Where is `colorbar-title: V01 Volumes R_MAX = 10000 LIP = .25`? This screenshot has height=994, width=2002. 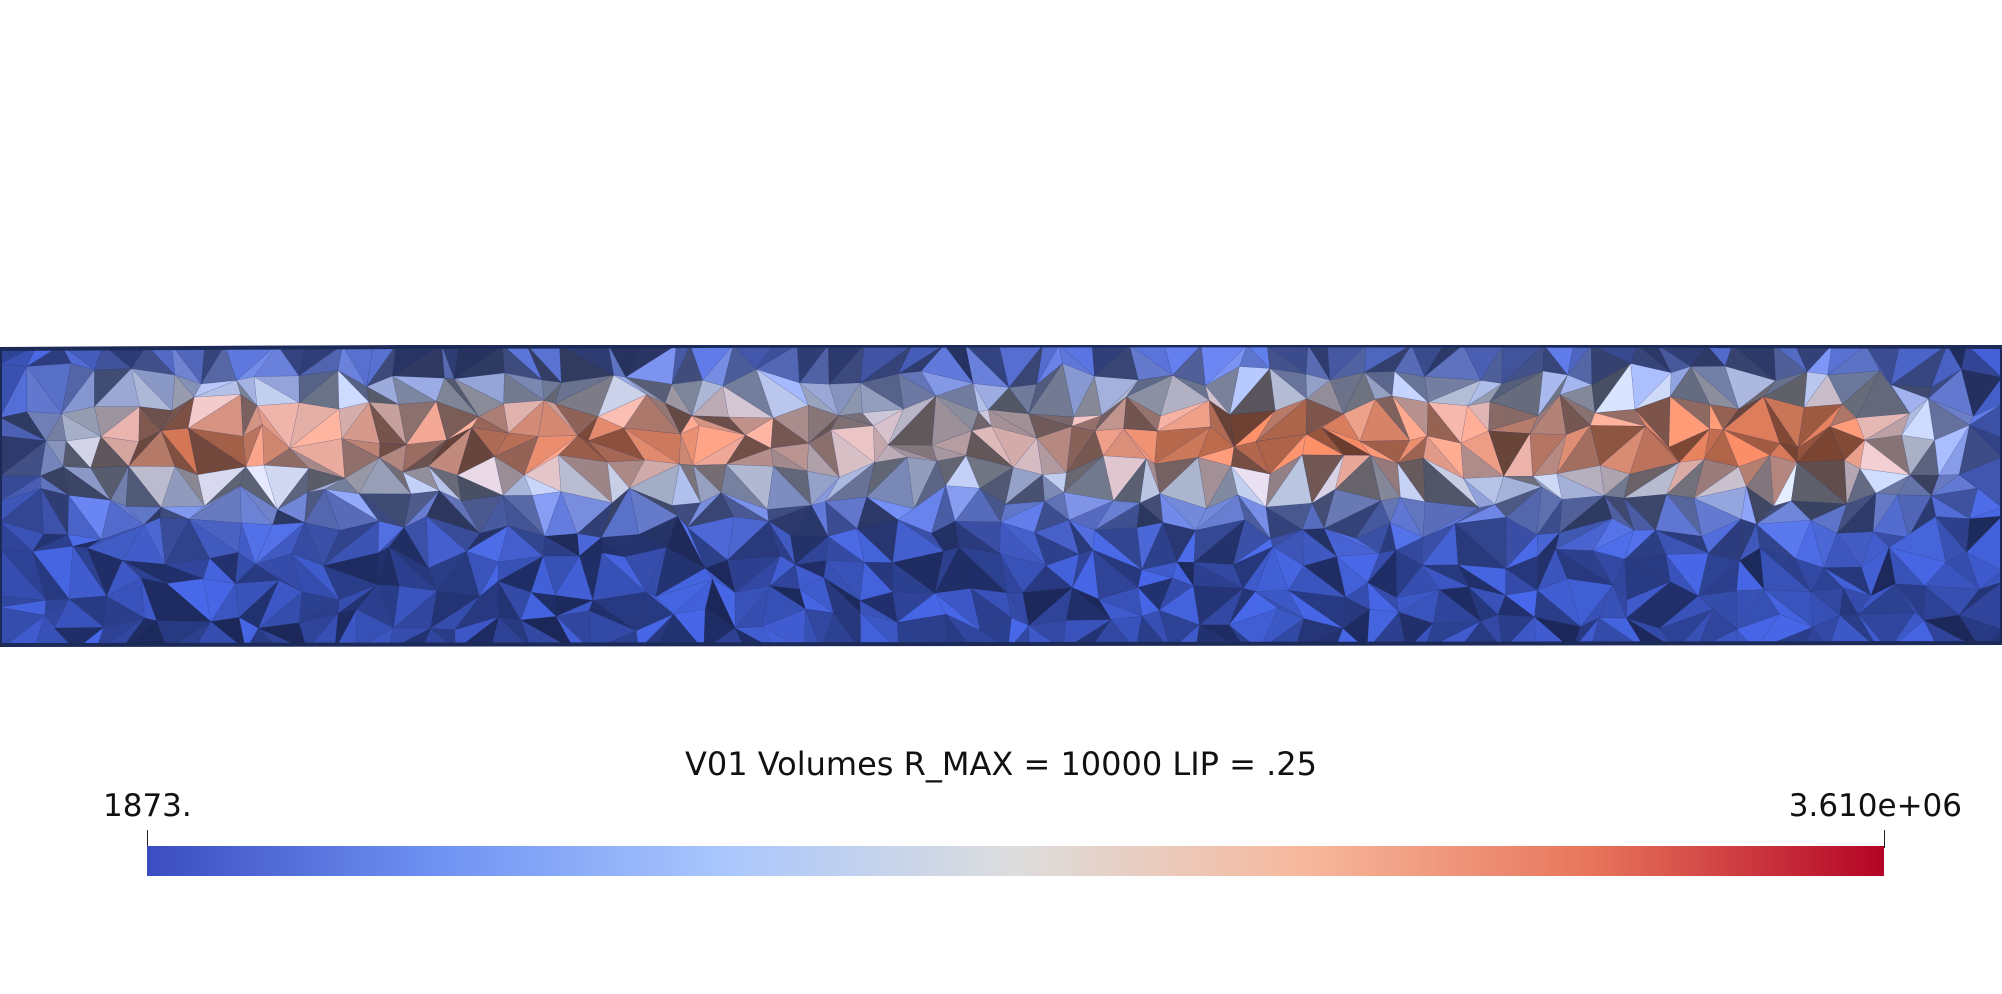
colorbar-title: V01 Volumes R_MAX = 10000 LIP = .25 is located at coordinates (1001, 764).